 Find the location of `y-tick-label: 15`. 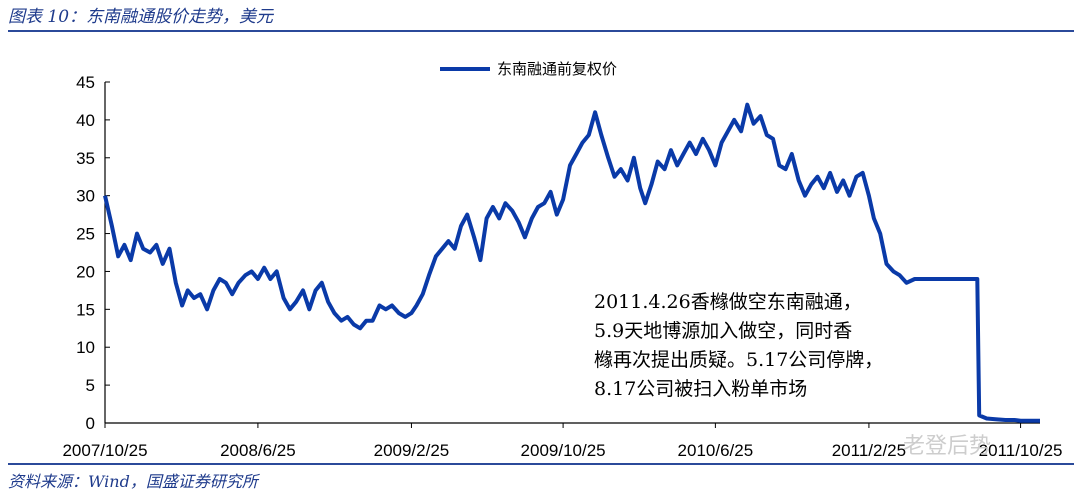

y-tick-label: 15 is located at coordinates (85, 309).